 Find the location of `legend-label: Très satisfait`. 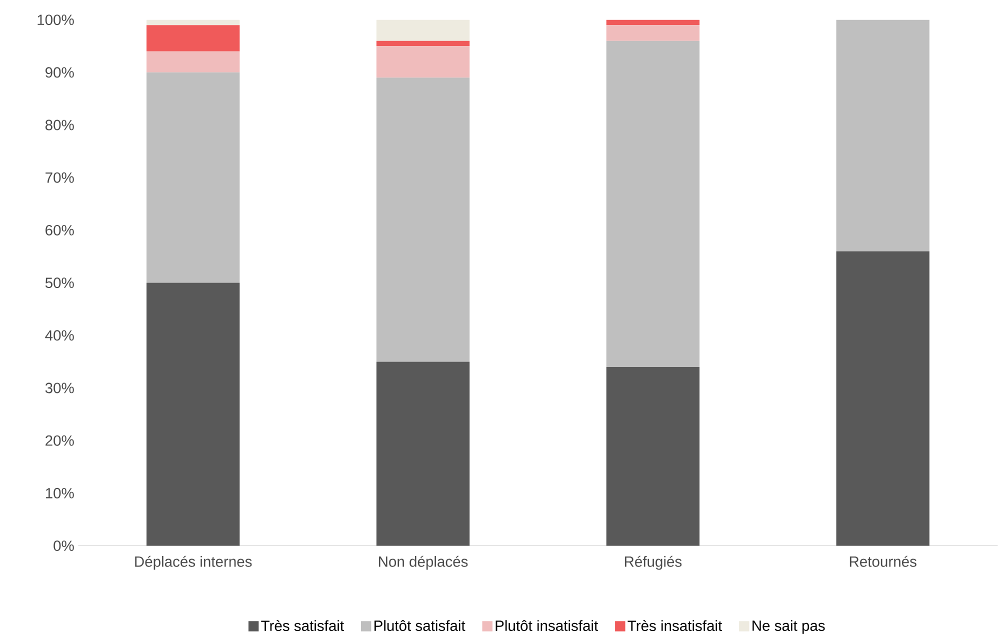

legend-label: Très satisfait is located at coordinates (302, 626).